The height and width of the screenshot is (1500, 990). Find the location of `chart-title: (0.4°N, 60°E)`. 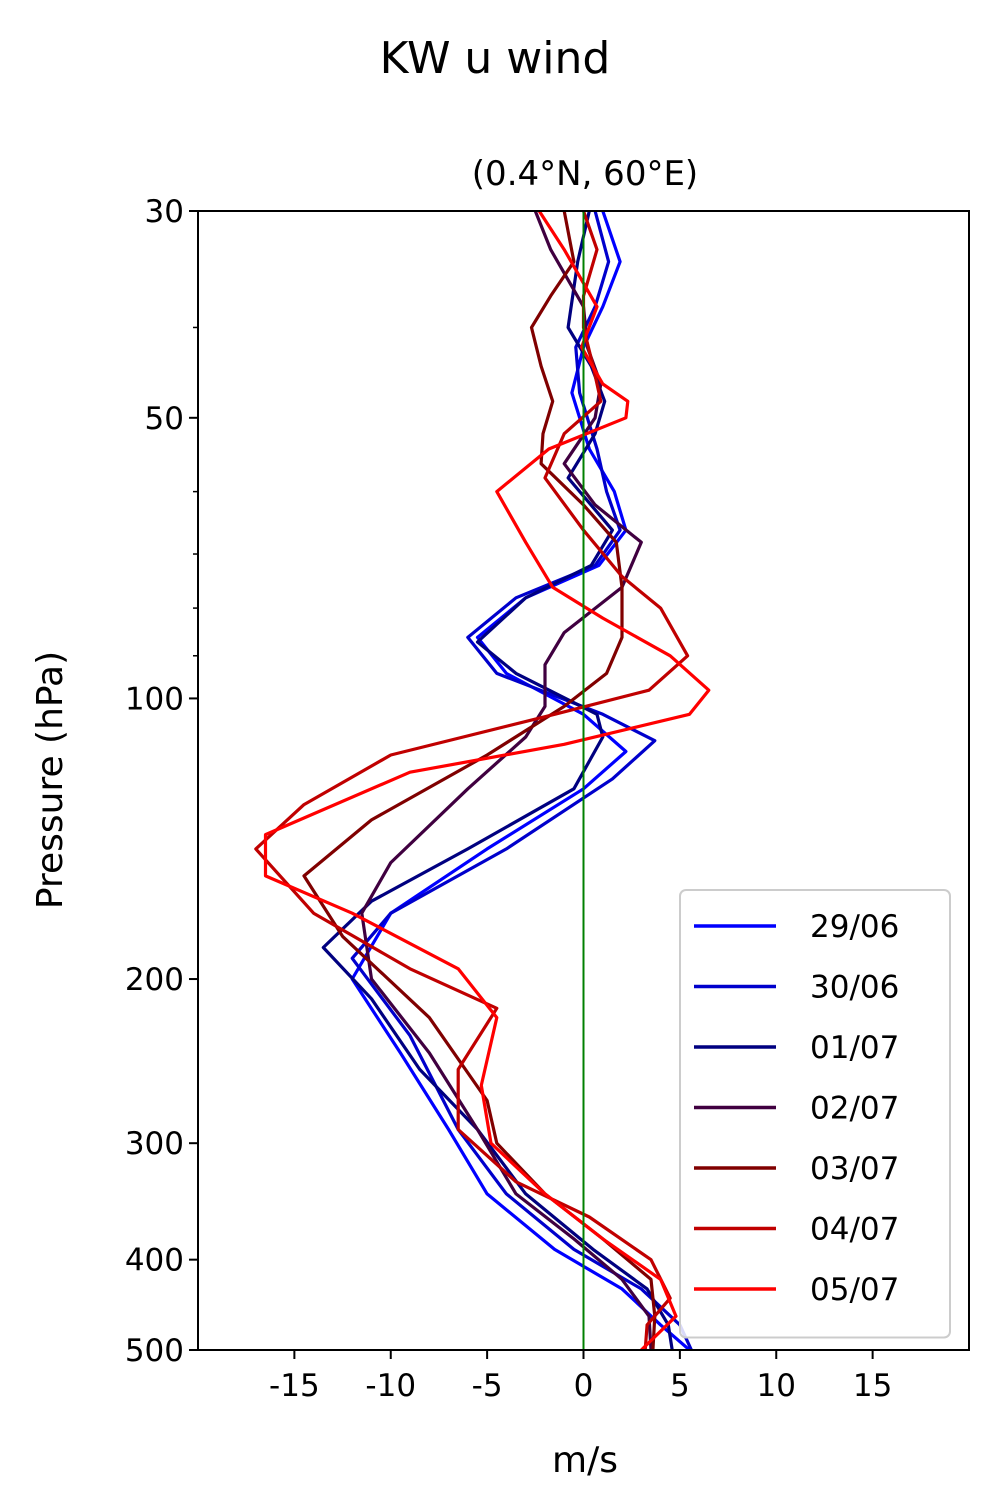

chart-title: (0.4°N, 60°E) is located at coordinates (585, 174).